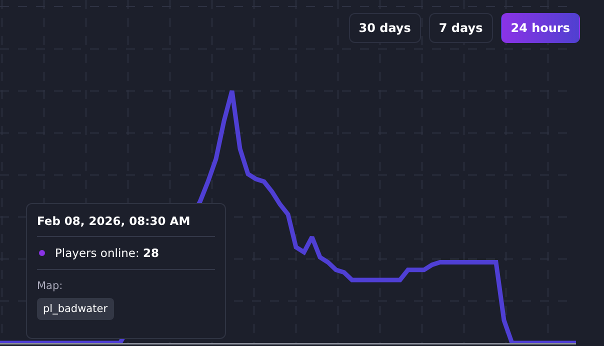 The width and height of the screenshot is (604, 346). What do you see at coordinates (75, 309) in the screenshot?
I see `annotation: pl_badwater` at bounding box center [75, 309].